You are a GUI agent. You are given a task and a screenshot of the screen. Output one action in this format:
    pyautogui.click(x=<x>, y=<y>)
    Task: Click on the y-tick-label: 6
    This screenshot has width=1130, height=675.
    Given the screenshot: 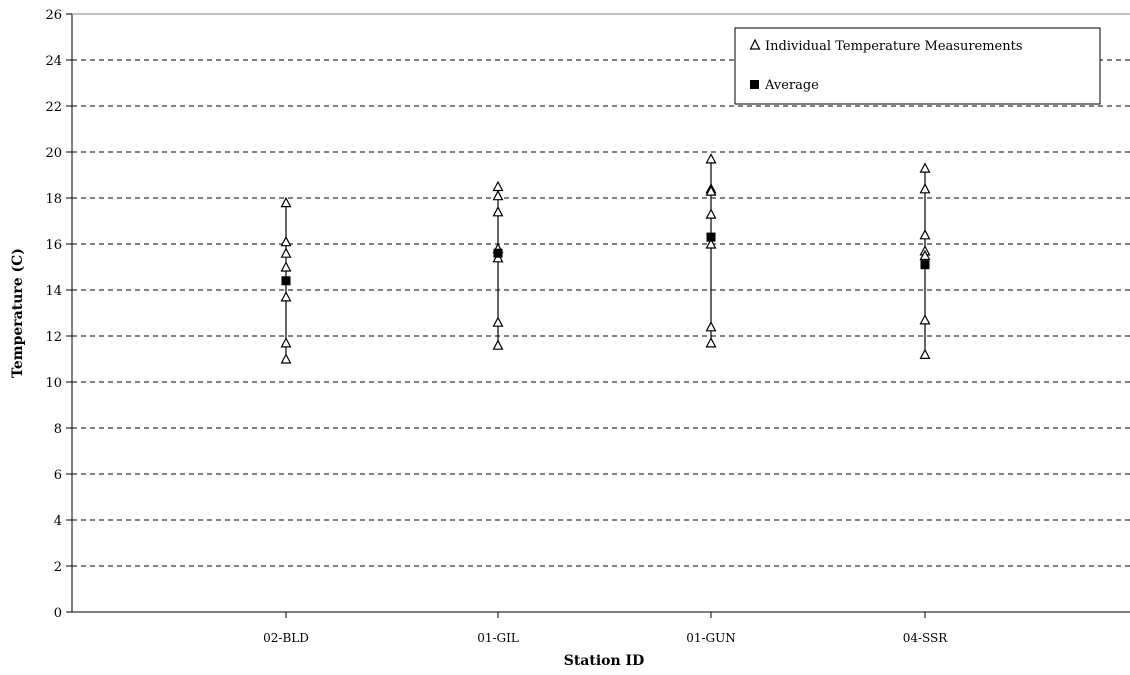 What is the action you would take?
    pyautogui.click(x=58, y=475)
    